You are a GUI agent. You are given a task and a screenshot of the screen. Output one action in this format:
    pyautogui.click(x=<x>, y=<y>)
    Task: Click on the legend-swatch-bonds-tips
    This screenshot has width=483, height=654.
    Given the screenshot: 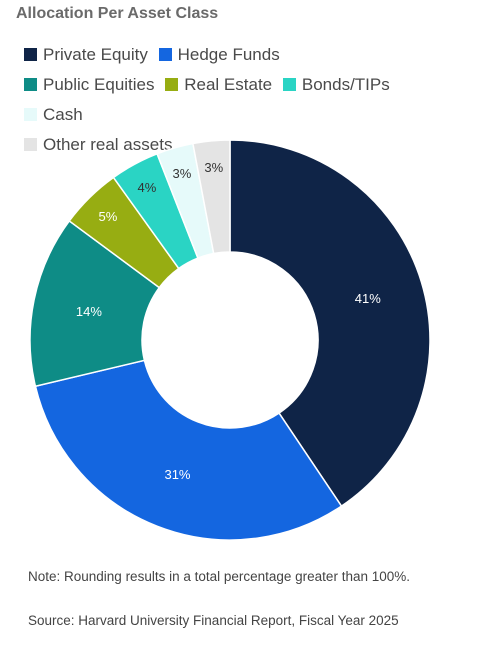 What is the action you would take?
    pyautogui.click(x=289, y=84)
    